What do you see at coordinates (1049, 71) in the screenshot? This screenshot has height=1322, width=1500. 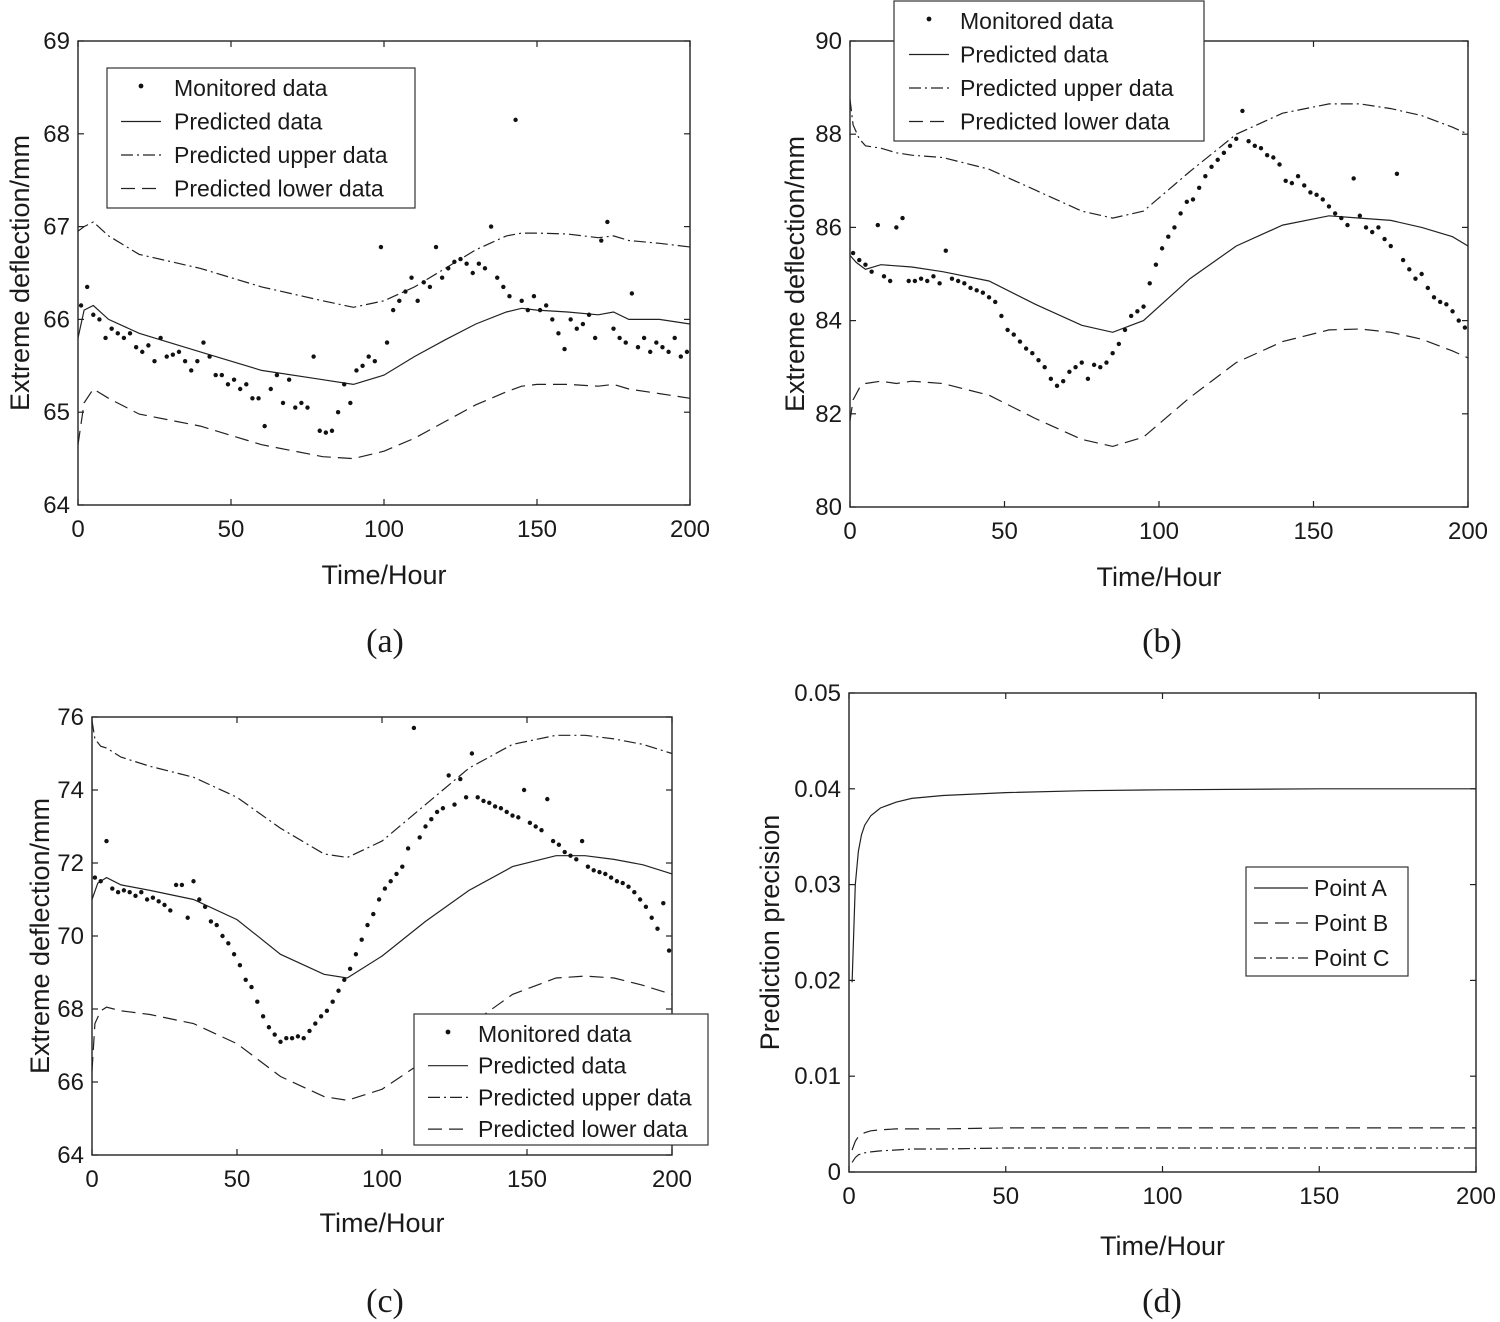 I see `legend-box` at bounding box center [1049, 71].